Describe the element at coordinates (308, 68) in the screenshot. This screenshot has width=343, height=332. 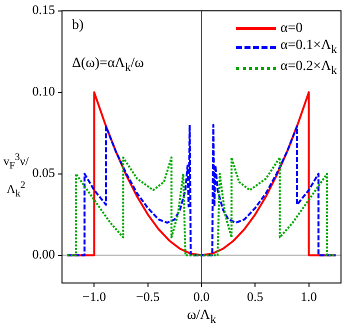
I see `legend-label: α=0.2×Λ$_{k}$` at that location.